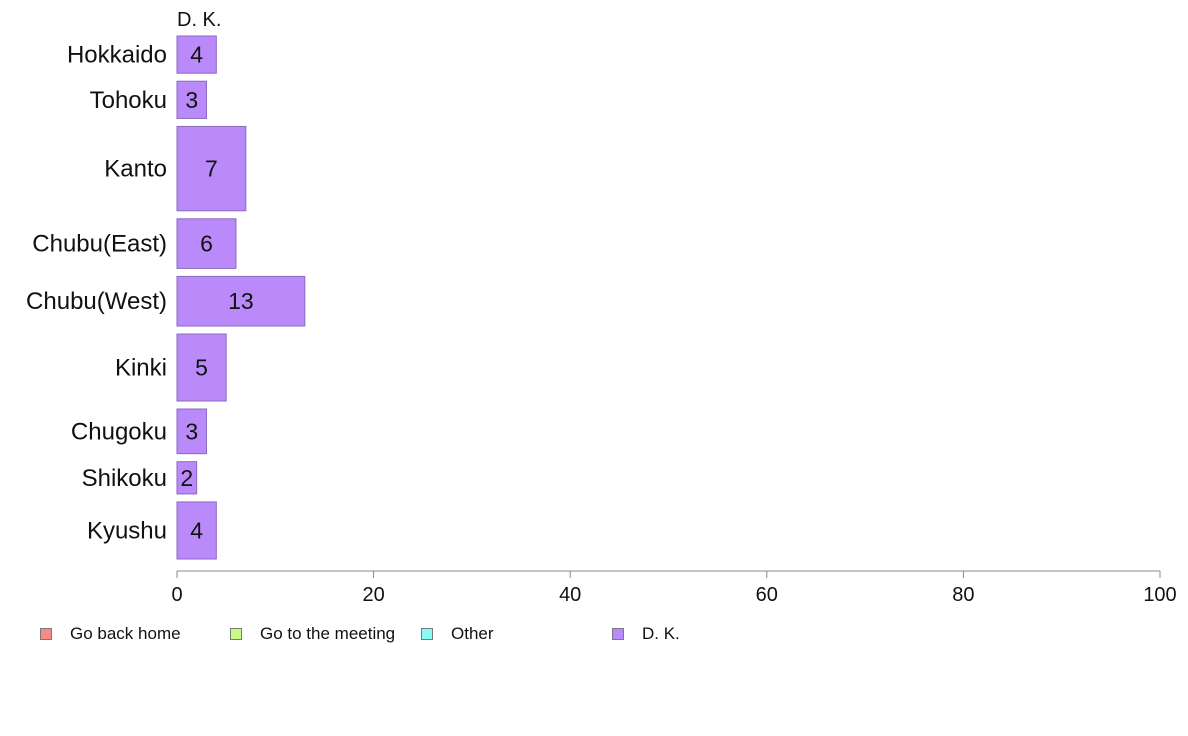 This screenshot has width=1188, height=736. I want to click on legend-item: Go to the meeting, so click(312, 634).